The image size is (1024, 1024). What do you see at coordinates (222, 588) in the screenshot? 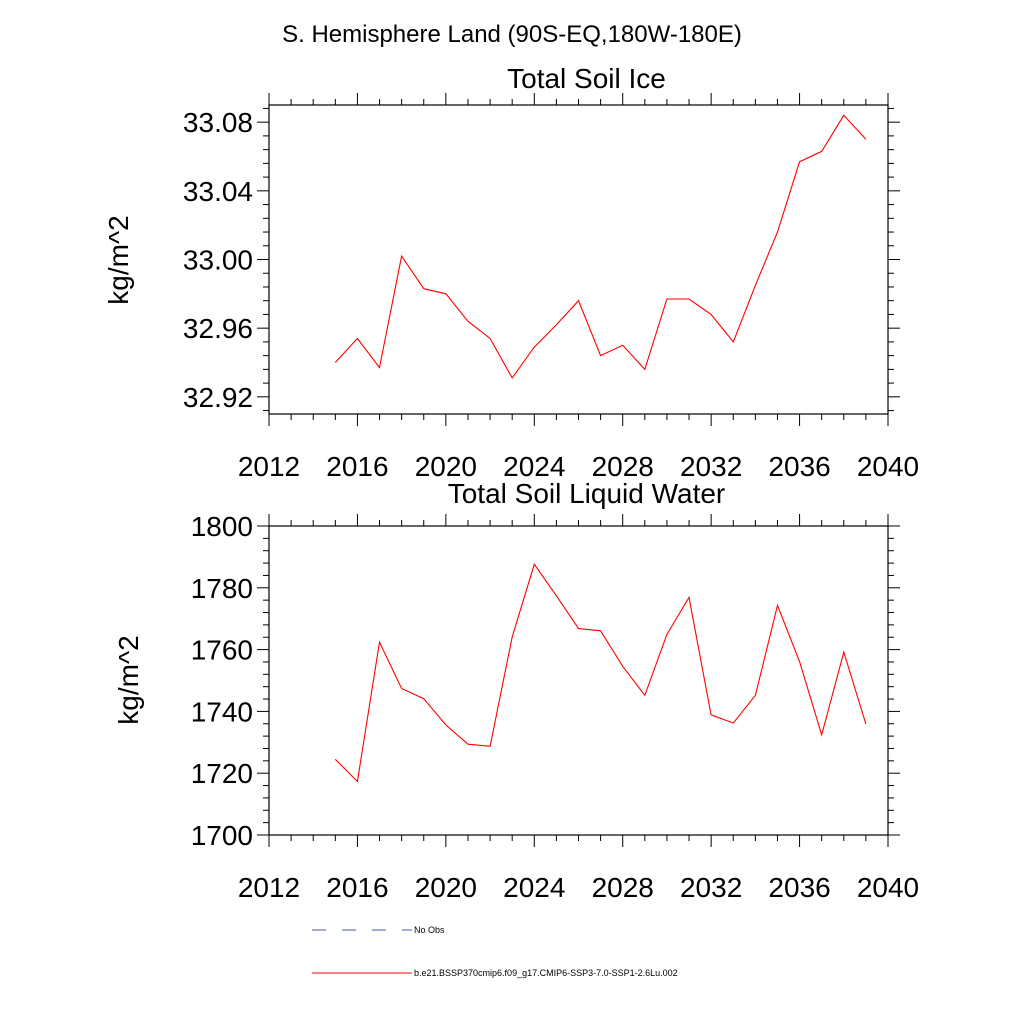
I see `y-tick-label: 1780` at bounding box center [222, 588].